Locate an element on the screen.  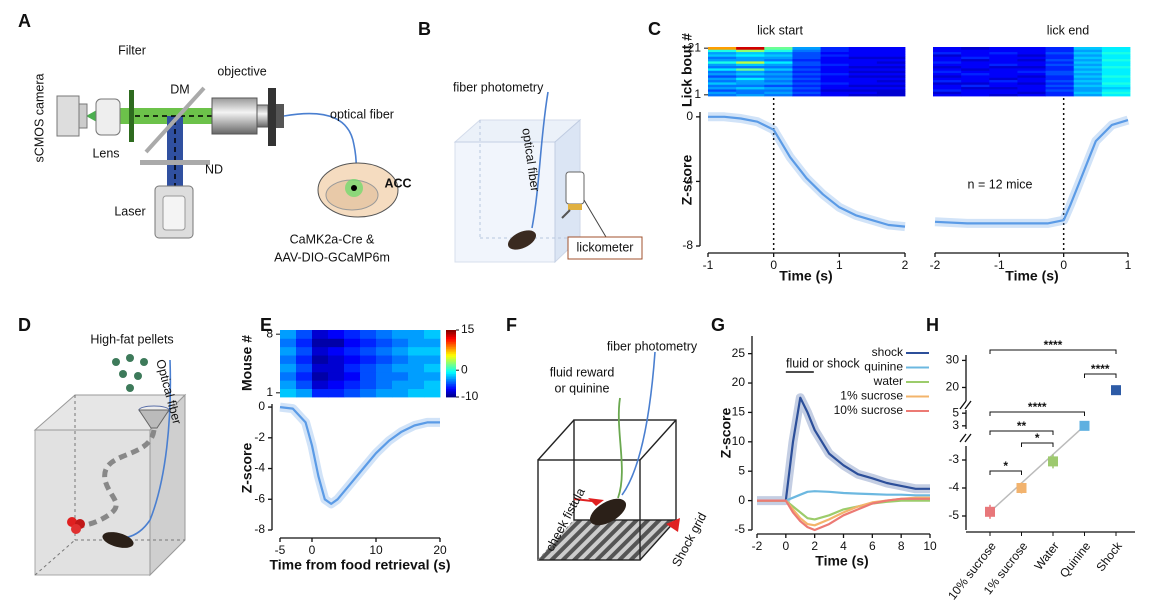
heatmap-y-label: Mouse # is located at coordinates (247, 363).